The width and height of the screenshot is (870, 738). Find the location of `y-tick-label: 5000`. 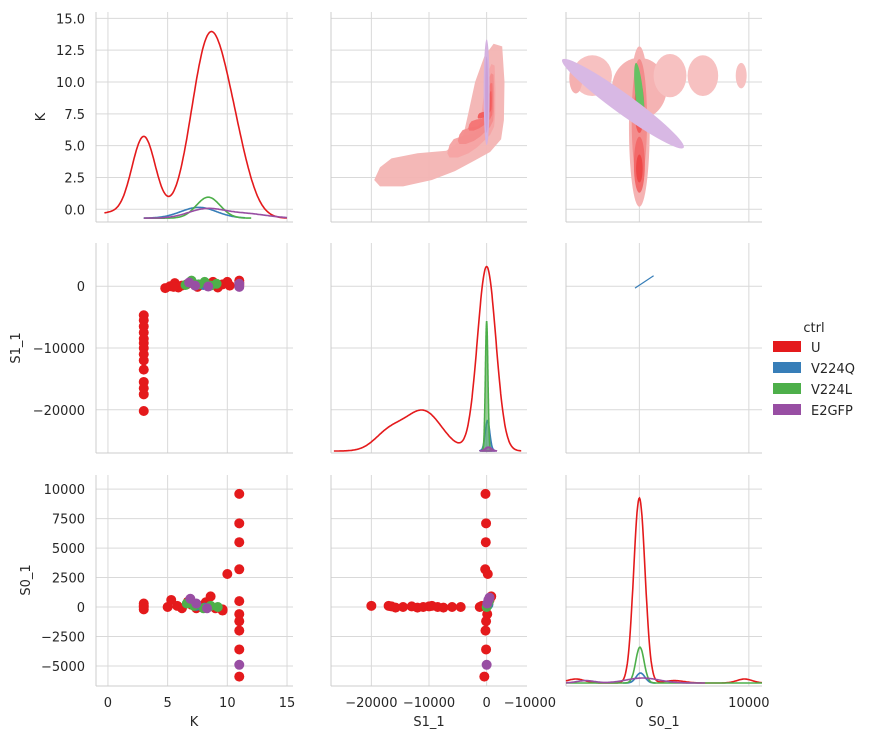

y-tick-label: 5000 is located at coordinates (68, 549).